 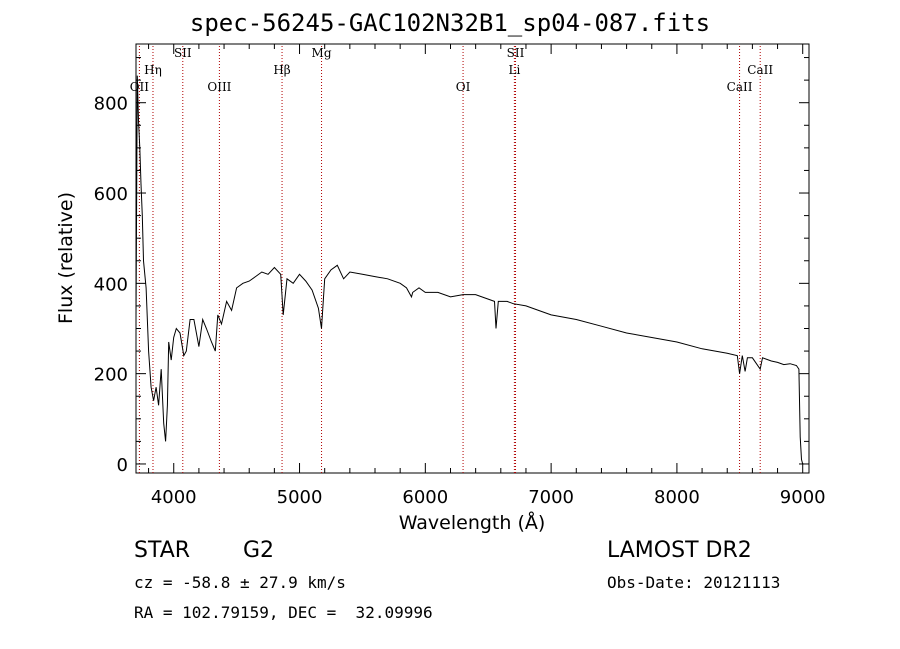 What do you see at coordinates (472, 522) in the screenshot?
I see `x-axis-label: Wavelength (Å)` at bounding box center [472, 522].